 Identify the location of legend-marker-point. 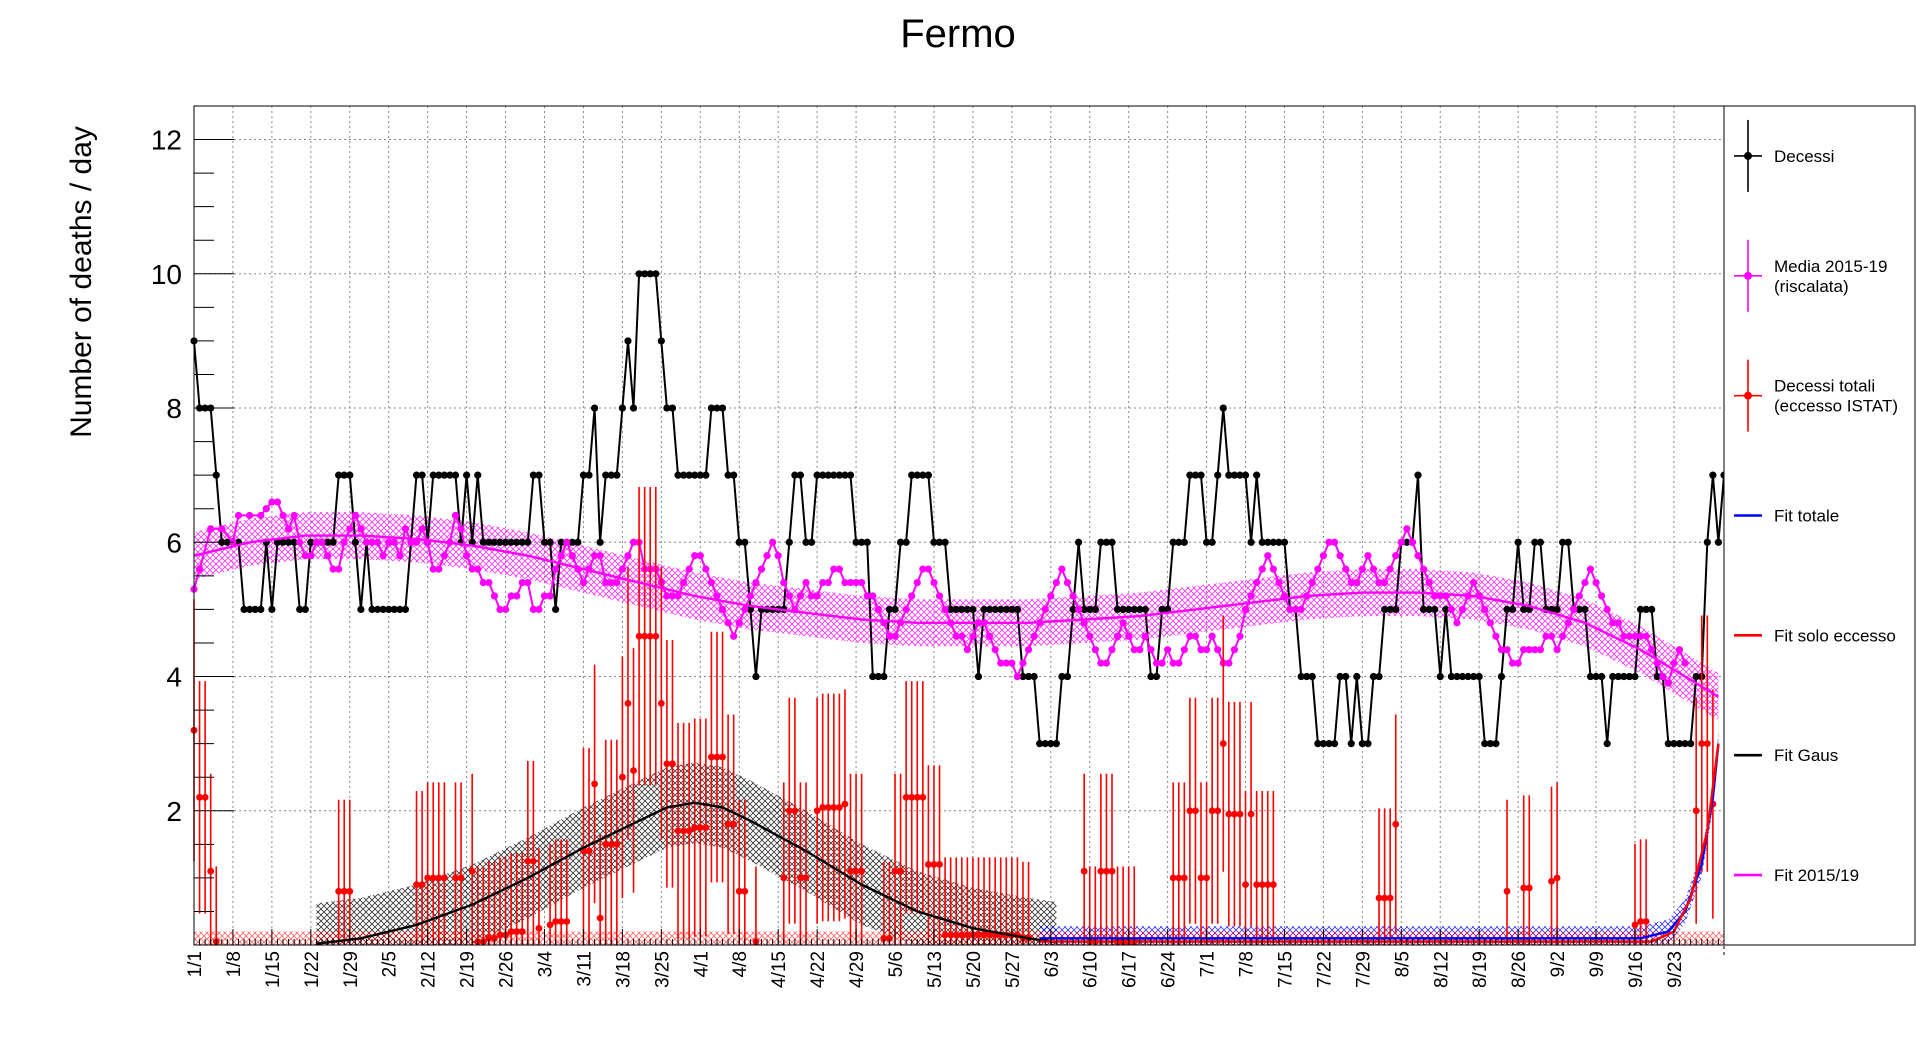
(1748, 155).